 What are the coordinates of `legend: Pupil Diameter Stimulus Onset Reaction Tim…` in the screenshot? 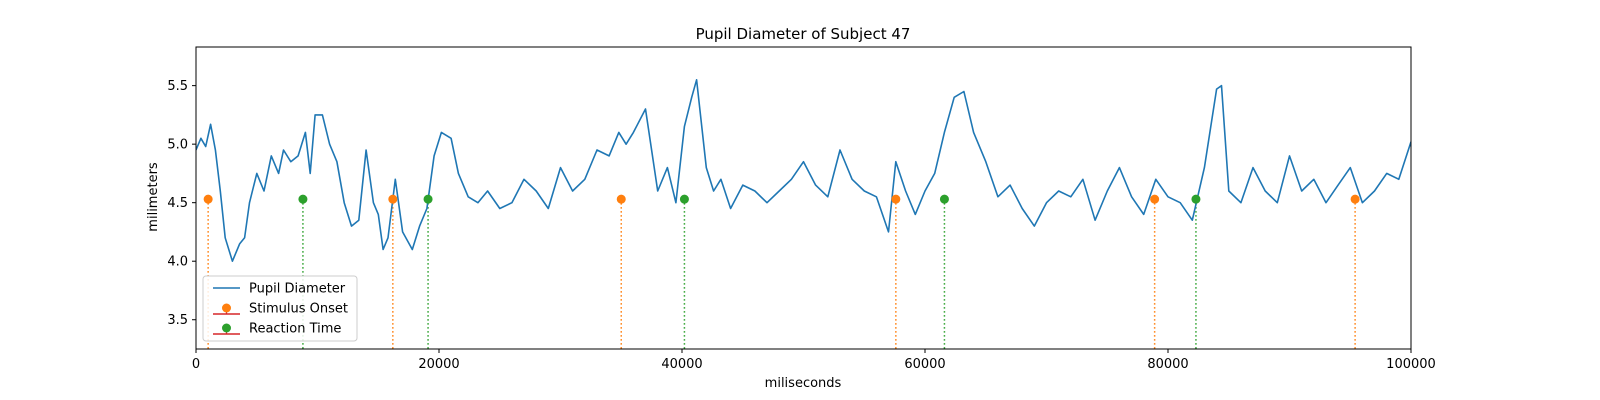 It's located at (280, 308).